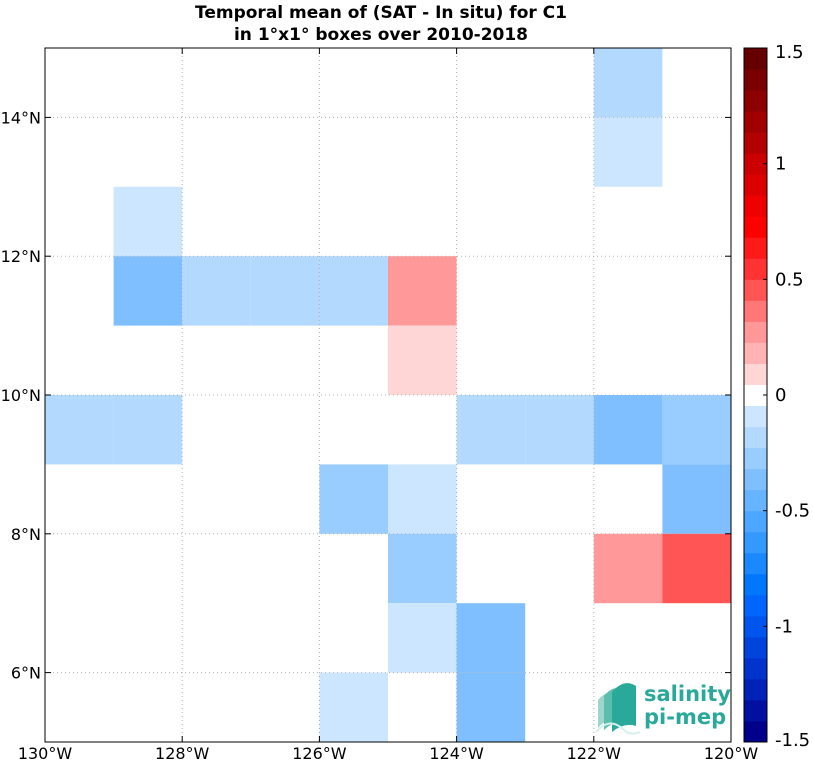 This screenshot has width=813, height=763. Describe the element at coordinates (792, 740) in the screenshot. I see `colorbar-tick-label: -1.5` at that location.